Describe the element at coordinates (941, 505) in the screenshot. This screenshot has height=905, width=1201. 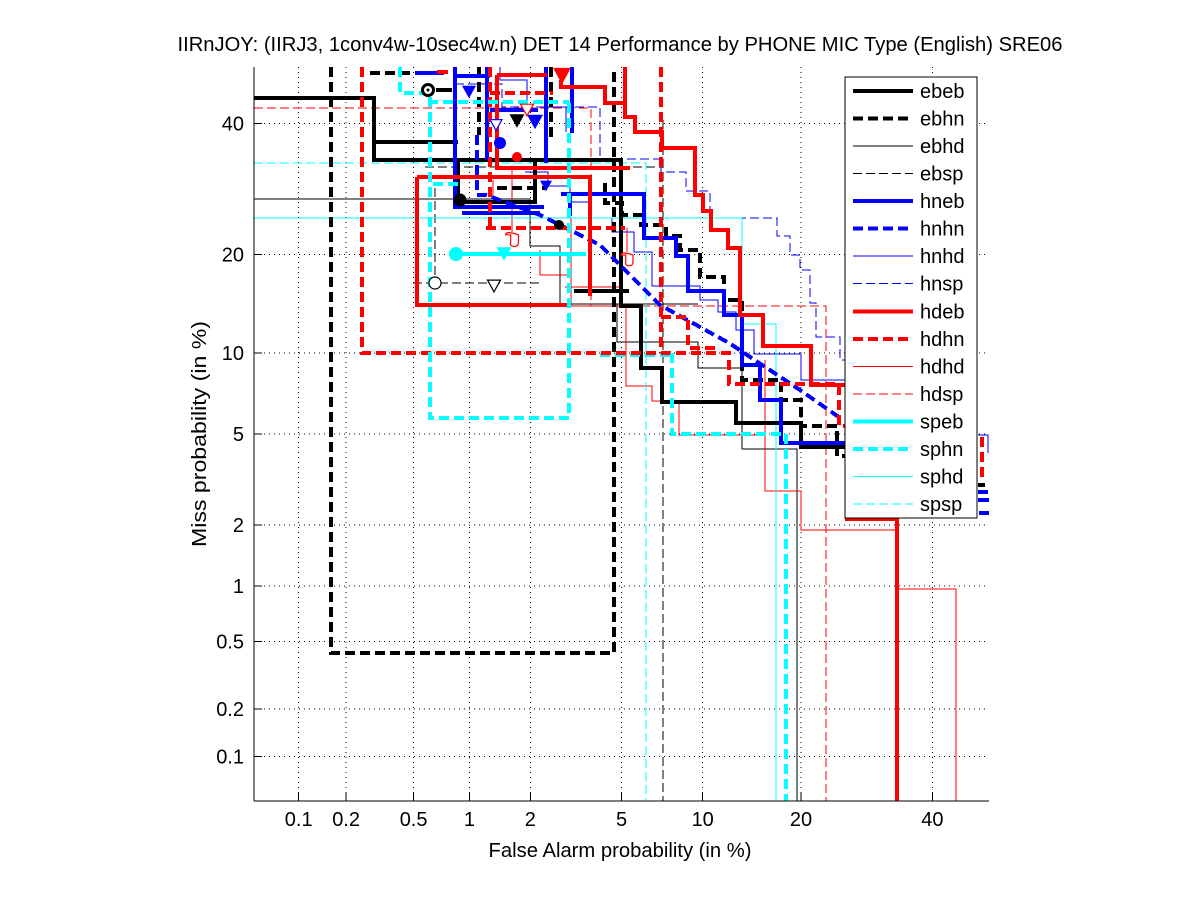
I see `svg-text: spsp` at that location.